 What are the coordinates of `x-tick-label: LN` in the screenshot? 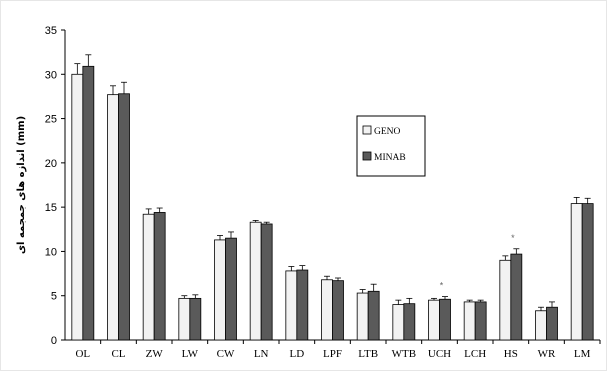 It's located at (261, 354).